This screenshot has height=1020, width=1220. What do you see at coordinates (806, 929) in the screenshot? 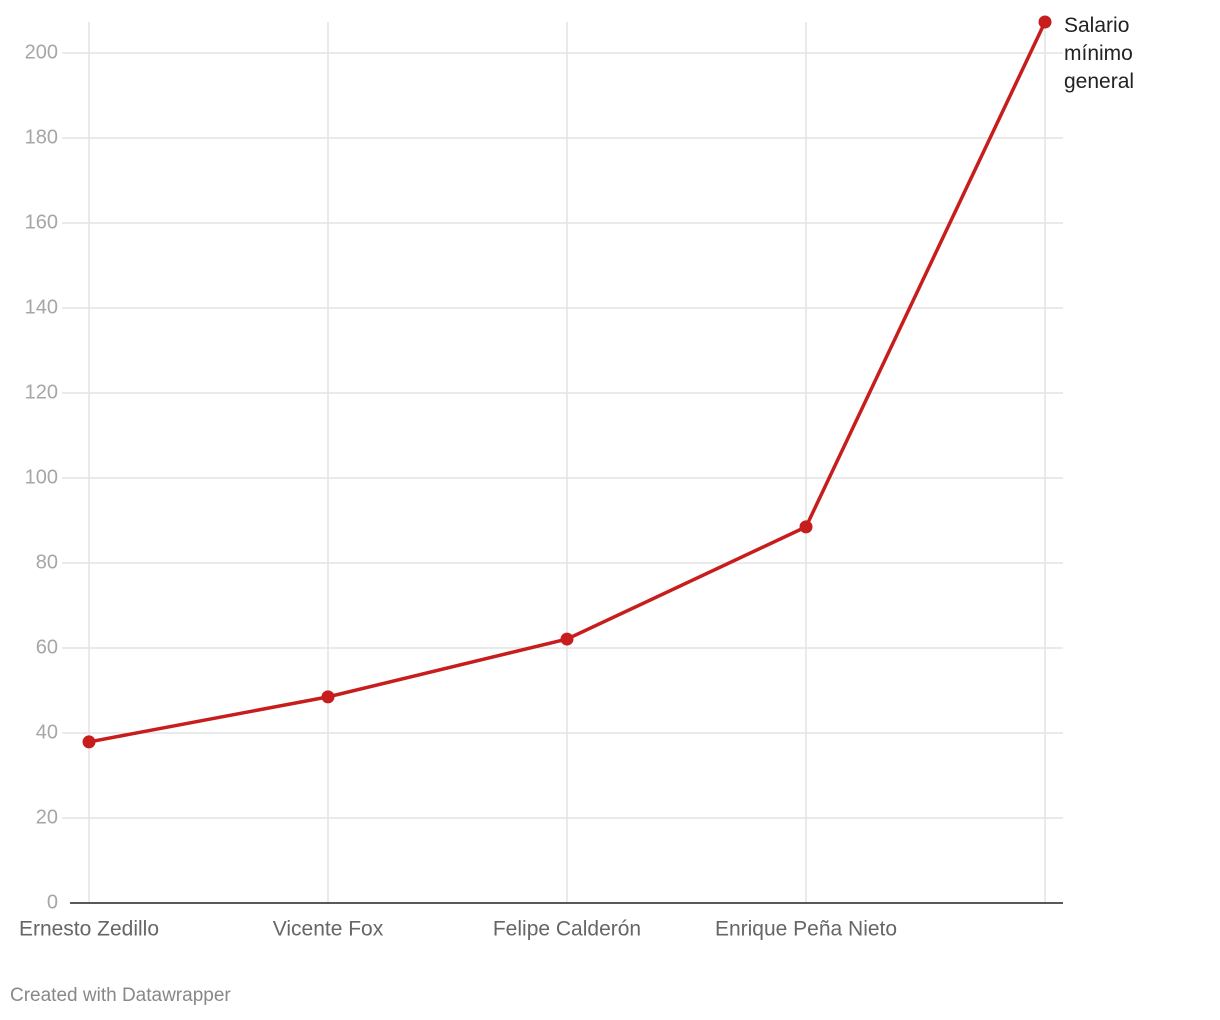
I see `x-tick-label: Enrique Peña Nieto` at bounding box center [806, 929].